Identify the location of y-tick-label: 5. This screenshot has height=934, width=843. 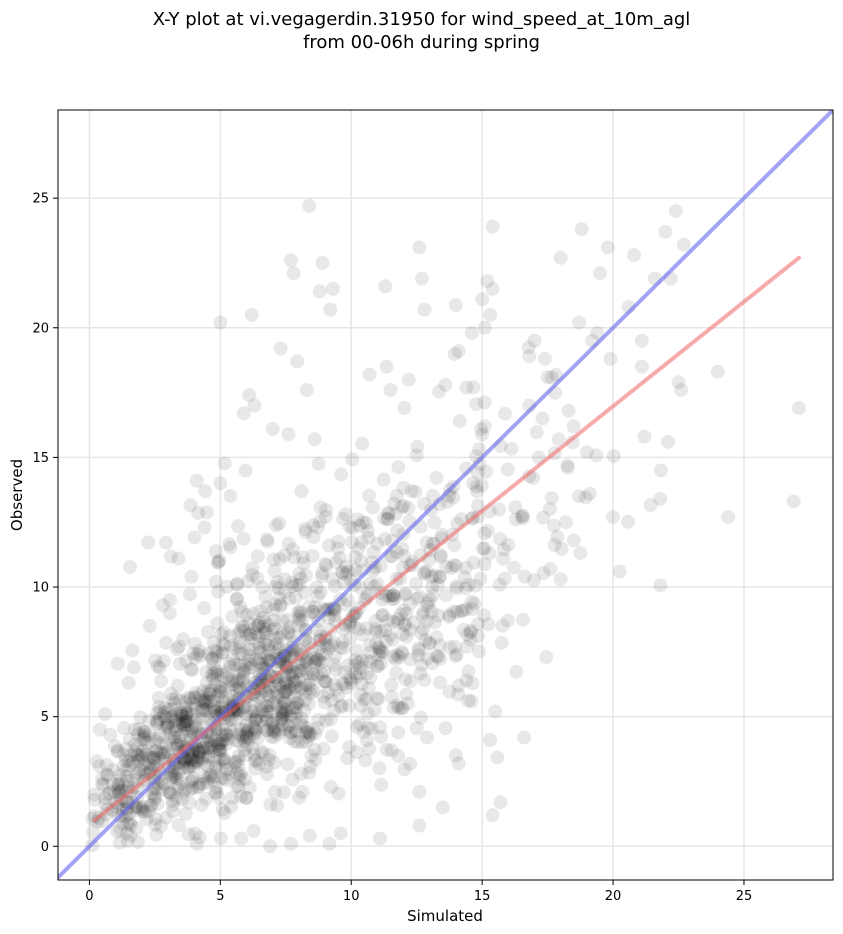
(45, 717).